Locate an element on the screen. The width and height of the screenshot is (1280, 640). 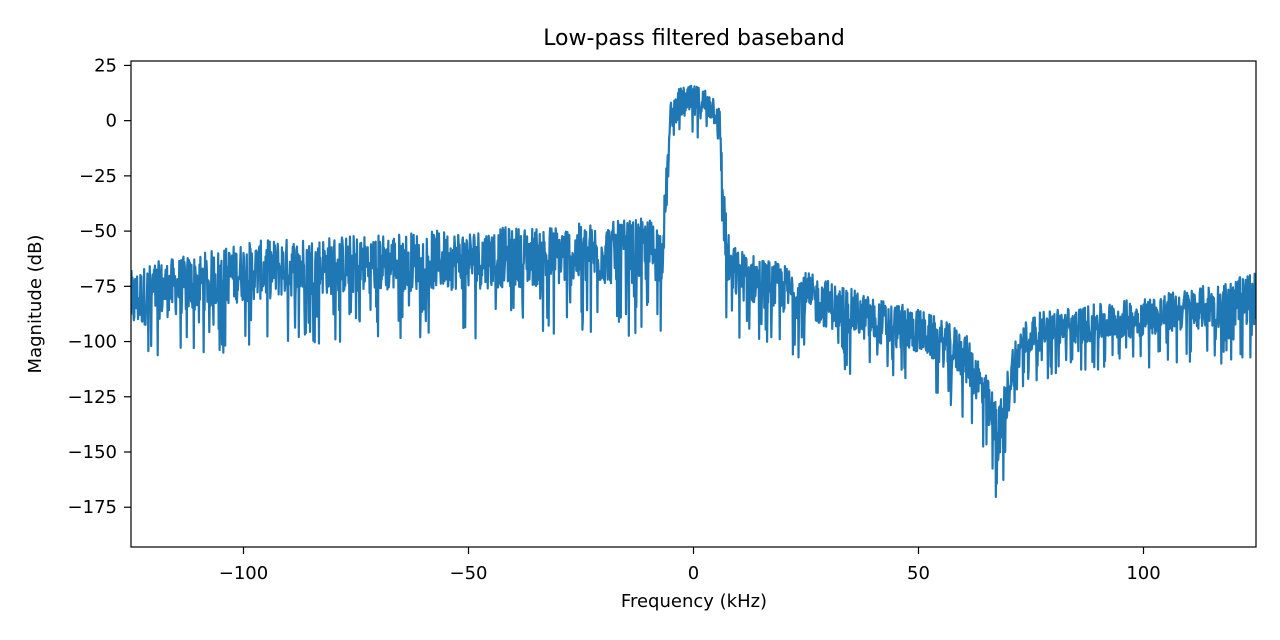
y-tick-label: −50 is located at coordinates (98, 231).